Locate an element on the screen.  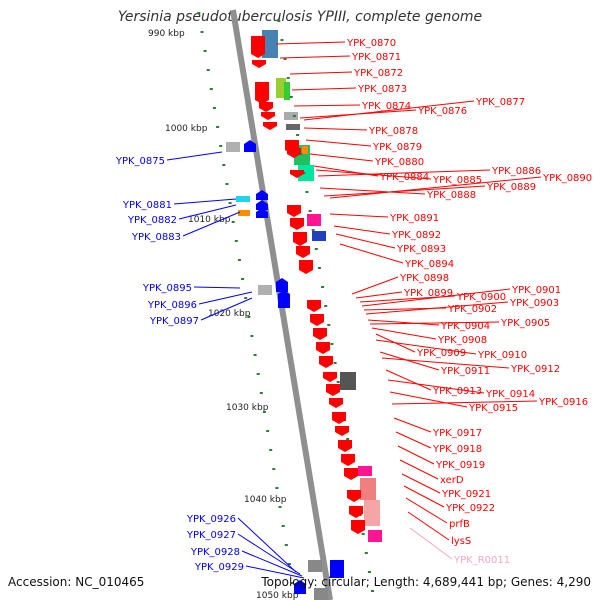
gene-label: YPK_0908 is located at coordinates (462, 340).